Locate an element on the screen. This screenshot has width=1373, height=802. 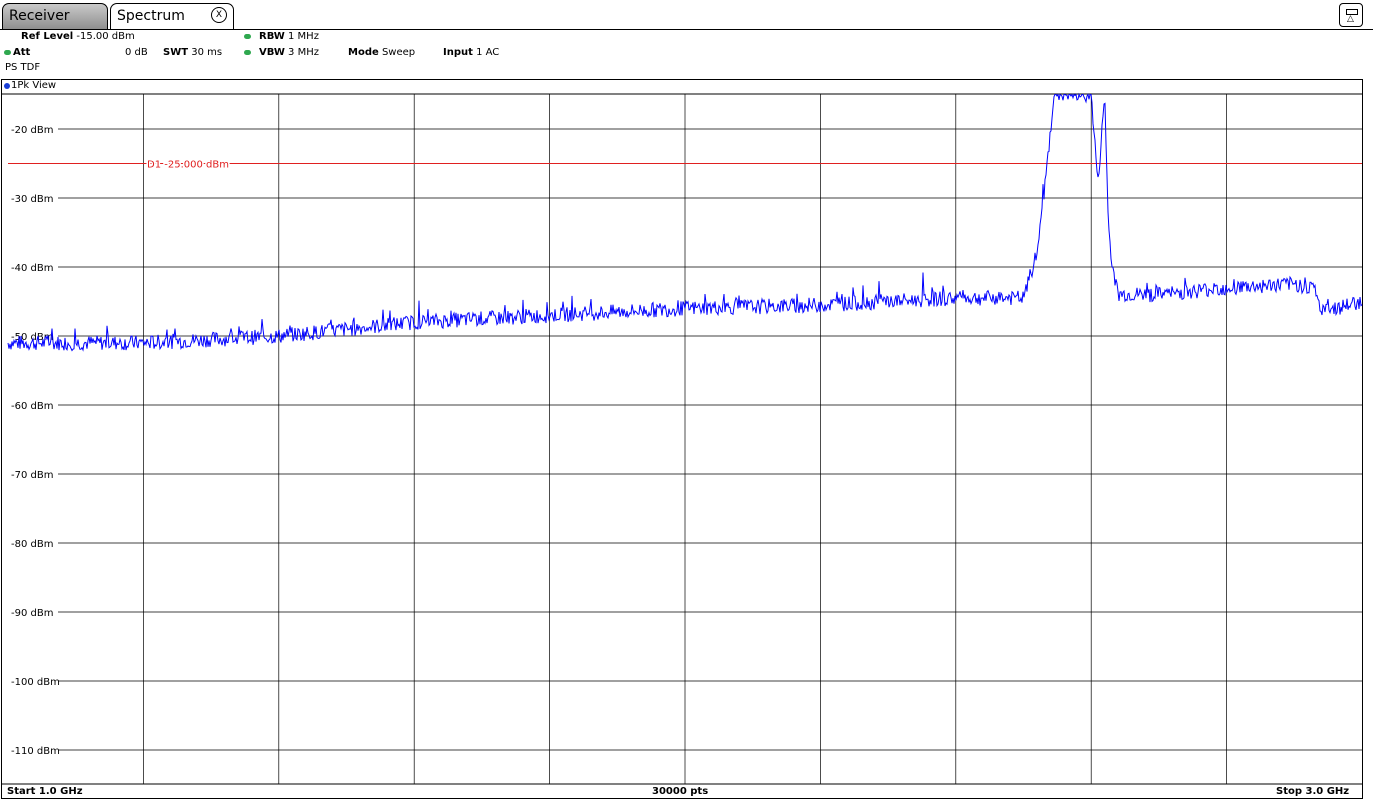
att-param: Att is located at coordinates (21, 53).